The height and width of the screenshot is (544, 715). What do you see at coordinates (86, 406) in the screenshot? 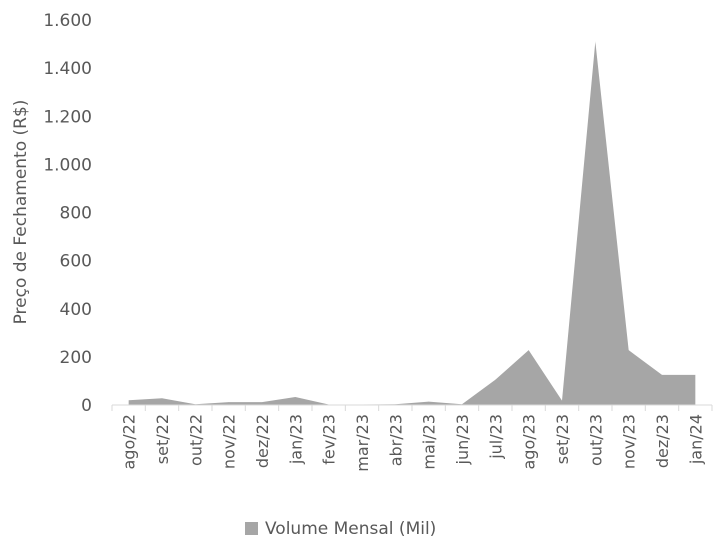
I see `y-tick-label: 0` at bounding box center [86, 406].